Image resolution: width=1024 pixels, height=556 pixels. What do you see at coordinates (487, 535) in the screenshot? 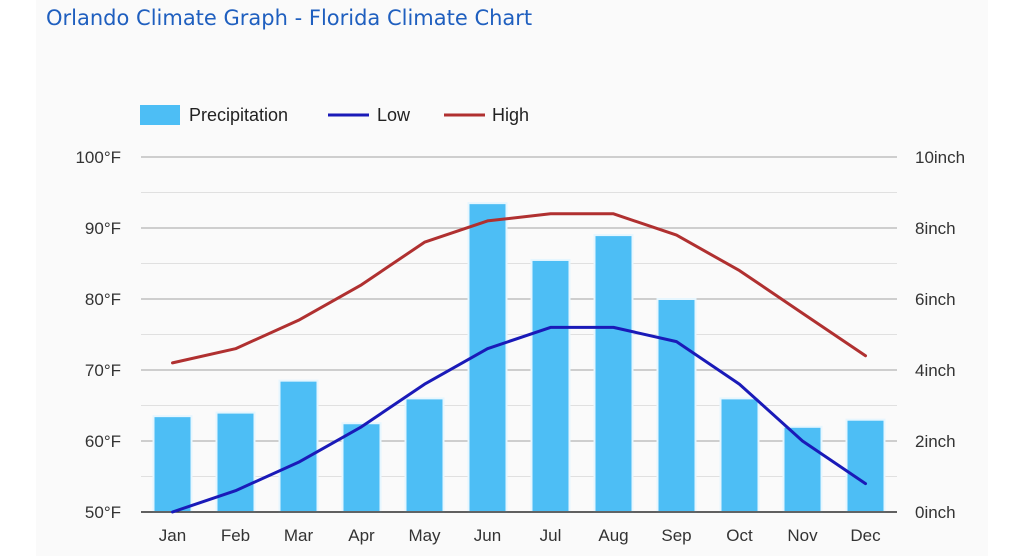
I see `x-axis-tick-label: Jun` at bounding box center [487, 535].